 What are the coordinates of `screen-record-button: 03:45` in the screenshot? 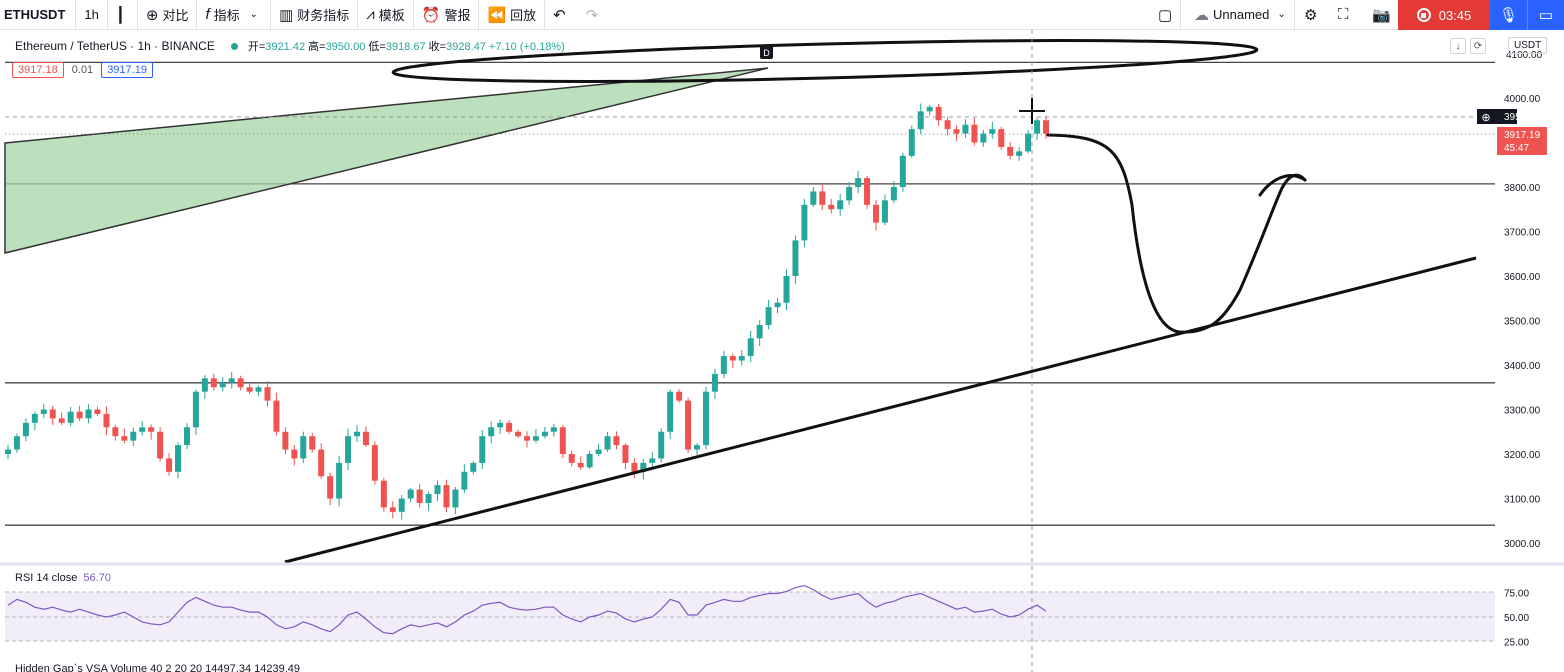 It's located at (1444, 15).